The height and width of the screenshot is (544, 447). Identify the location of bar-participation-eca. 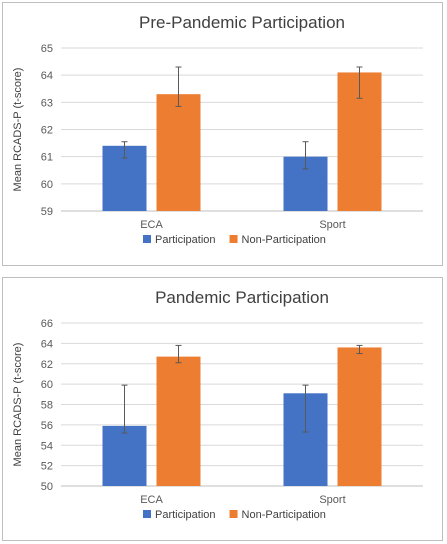
(124, 455).